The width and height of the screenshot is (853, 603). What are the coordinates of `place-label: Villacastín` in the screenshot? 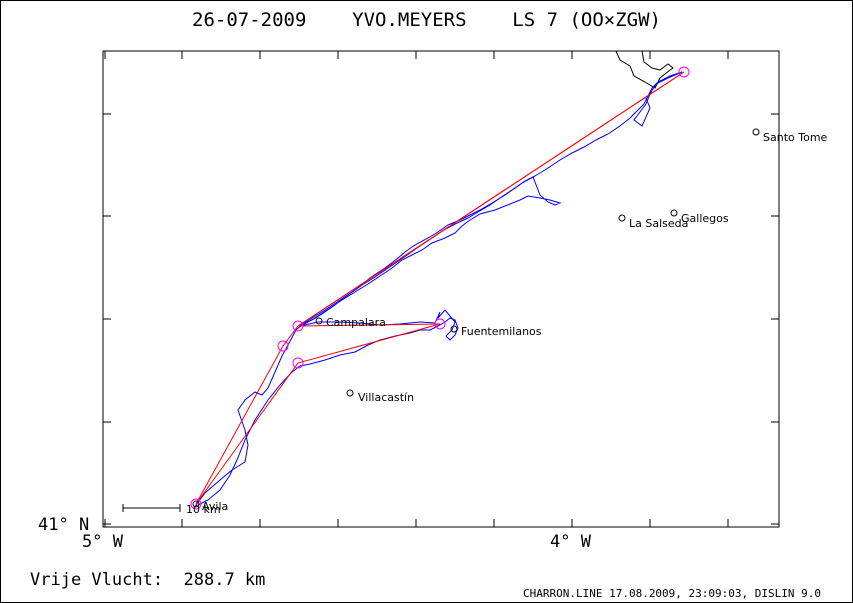 It's located at (386, 397).